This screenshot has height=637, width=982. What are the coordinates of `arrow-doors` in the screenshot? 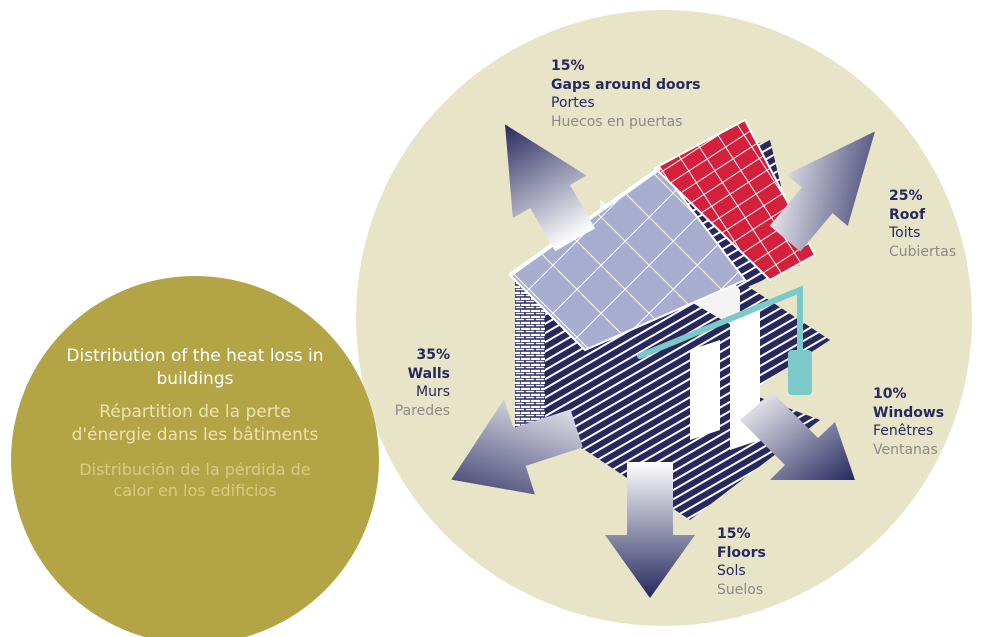 It's located at (550, 188).